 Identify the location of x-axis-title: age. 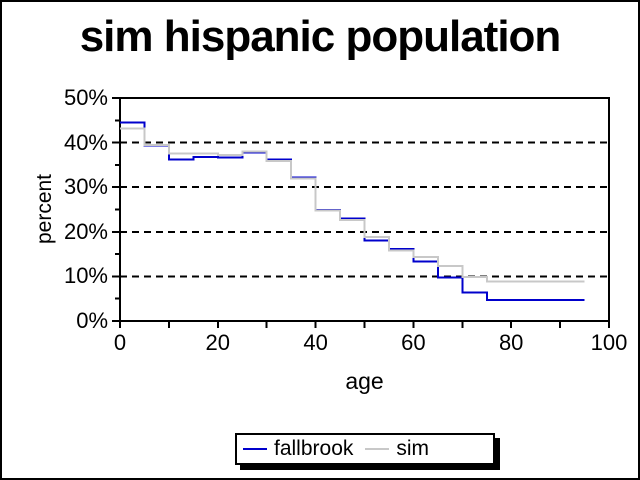
(364, 381).